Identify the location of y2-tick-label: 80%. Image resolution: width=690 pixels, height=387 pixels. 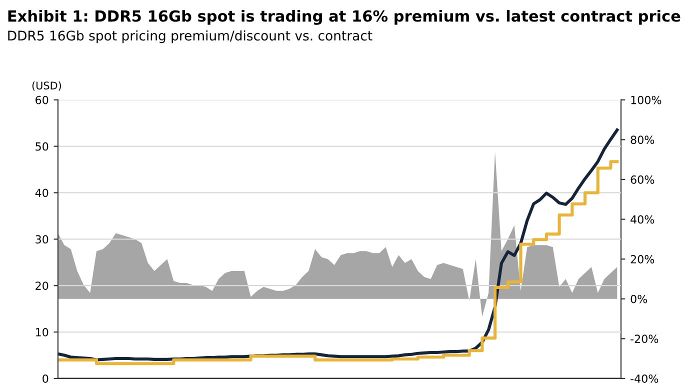
(642, 140).